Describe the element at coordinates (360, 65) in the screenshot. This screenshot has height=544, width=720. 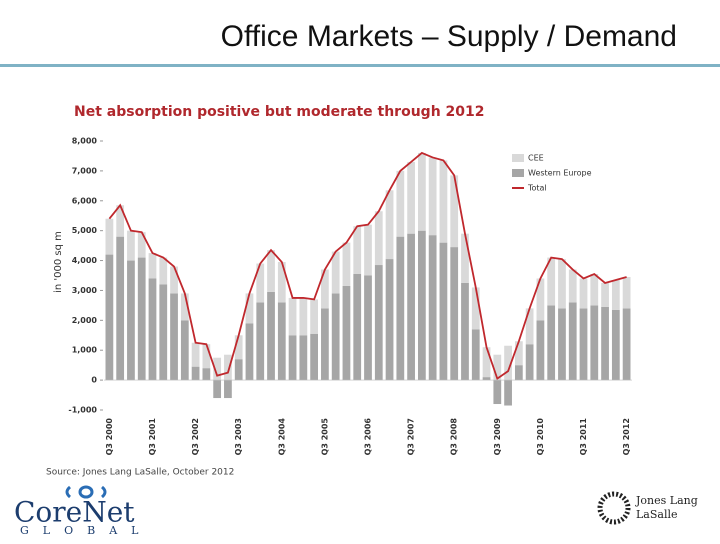
I see `title-rule` at that location.